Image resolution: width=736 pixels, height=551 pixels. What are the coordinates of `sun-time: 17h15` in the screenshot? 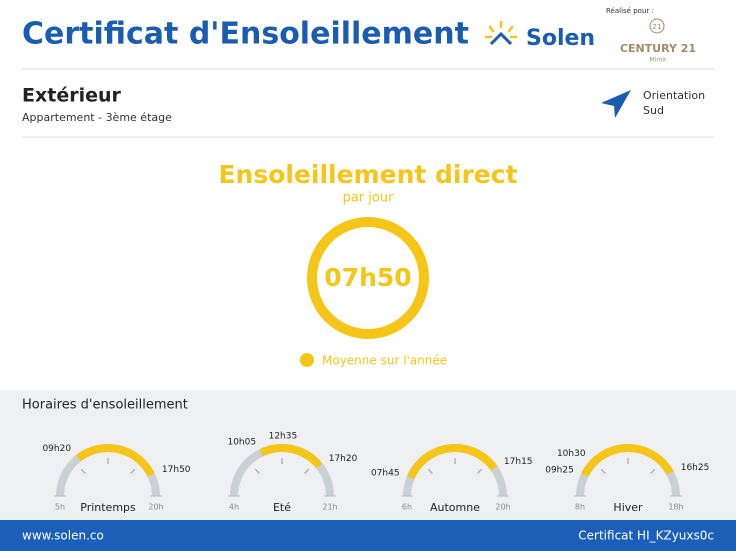 It's located at (518, 462).